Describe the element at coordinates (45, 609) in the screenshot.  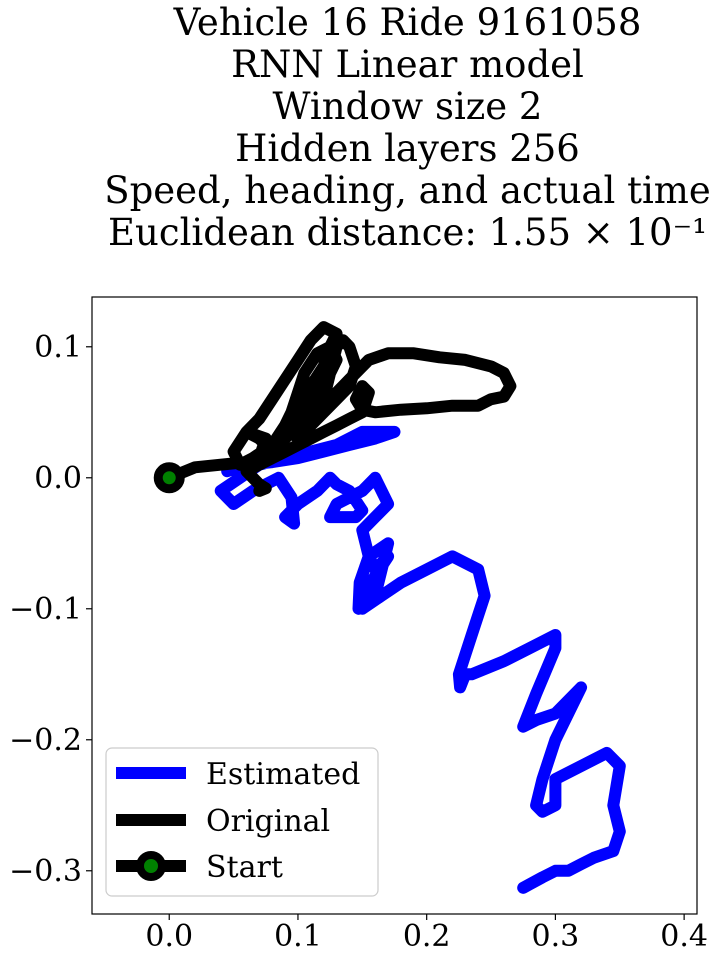
I see `y-tick-label: −0.1` at that location.